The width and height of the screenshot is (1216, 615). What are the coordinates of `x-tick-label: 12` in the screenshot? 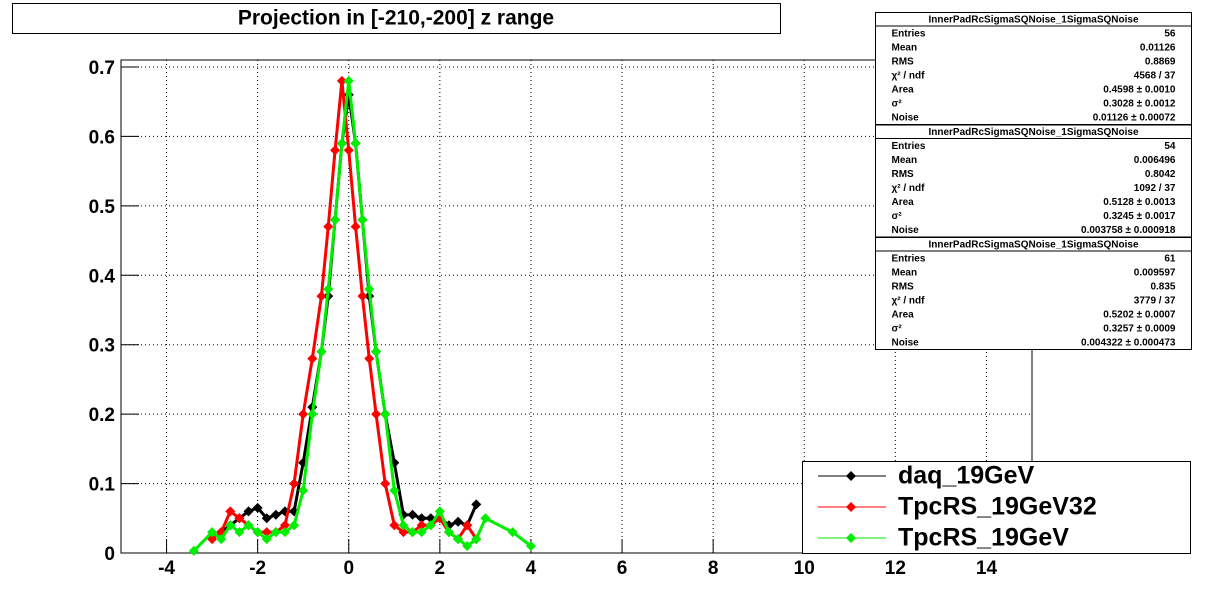 It's located at (895, 568).